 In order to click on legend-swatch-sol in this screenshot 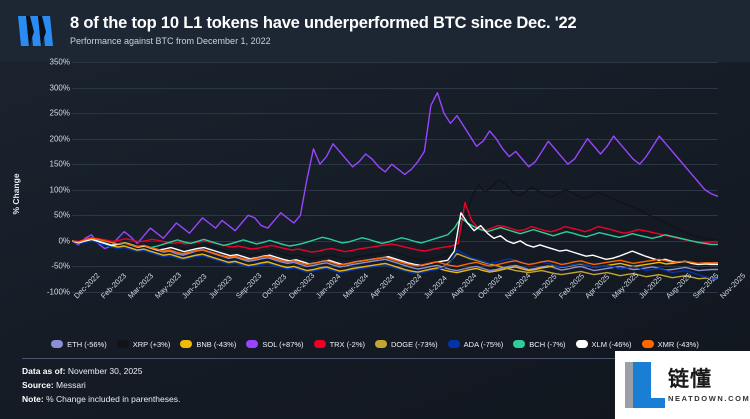, I will do `click(252, 344)`.